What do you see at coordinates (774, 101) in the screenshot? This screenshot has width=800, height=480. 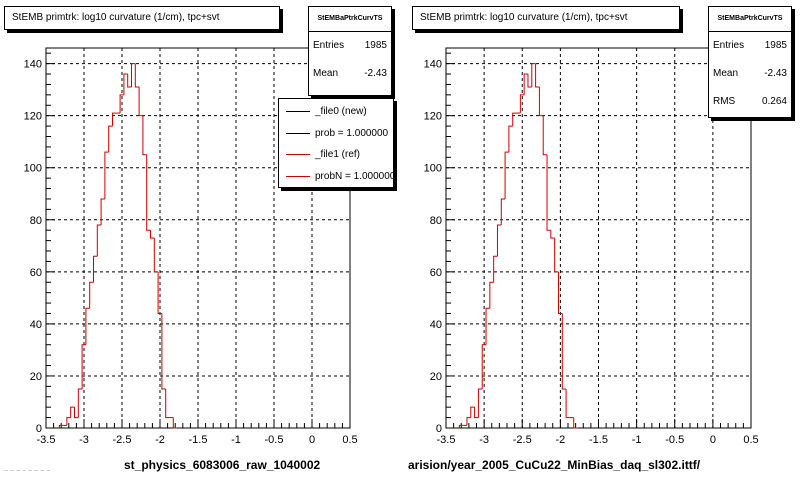 I see `stats-rms-value: 0.264` at bounding box center [774, 101].